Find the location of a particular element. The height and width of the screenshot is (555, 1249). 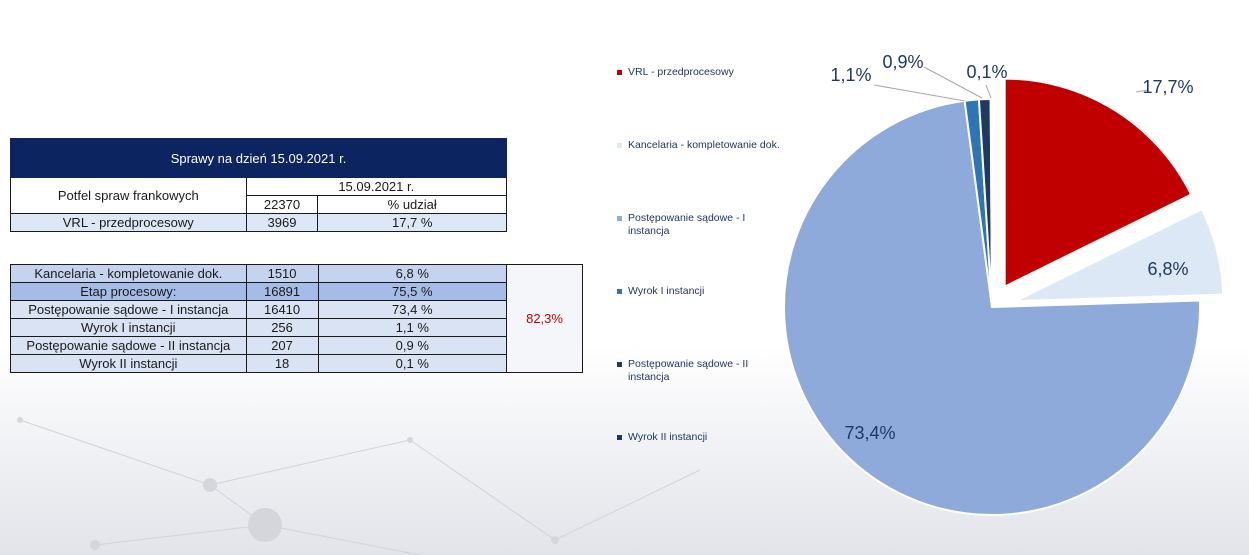

legend-label: Wyrok II instancji is located at coordinates (668, 437).